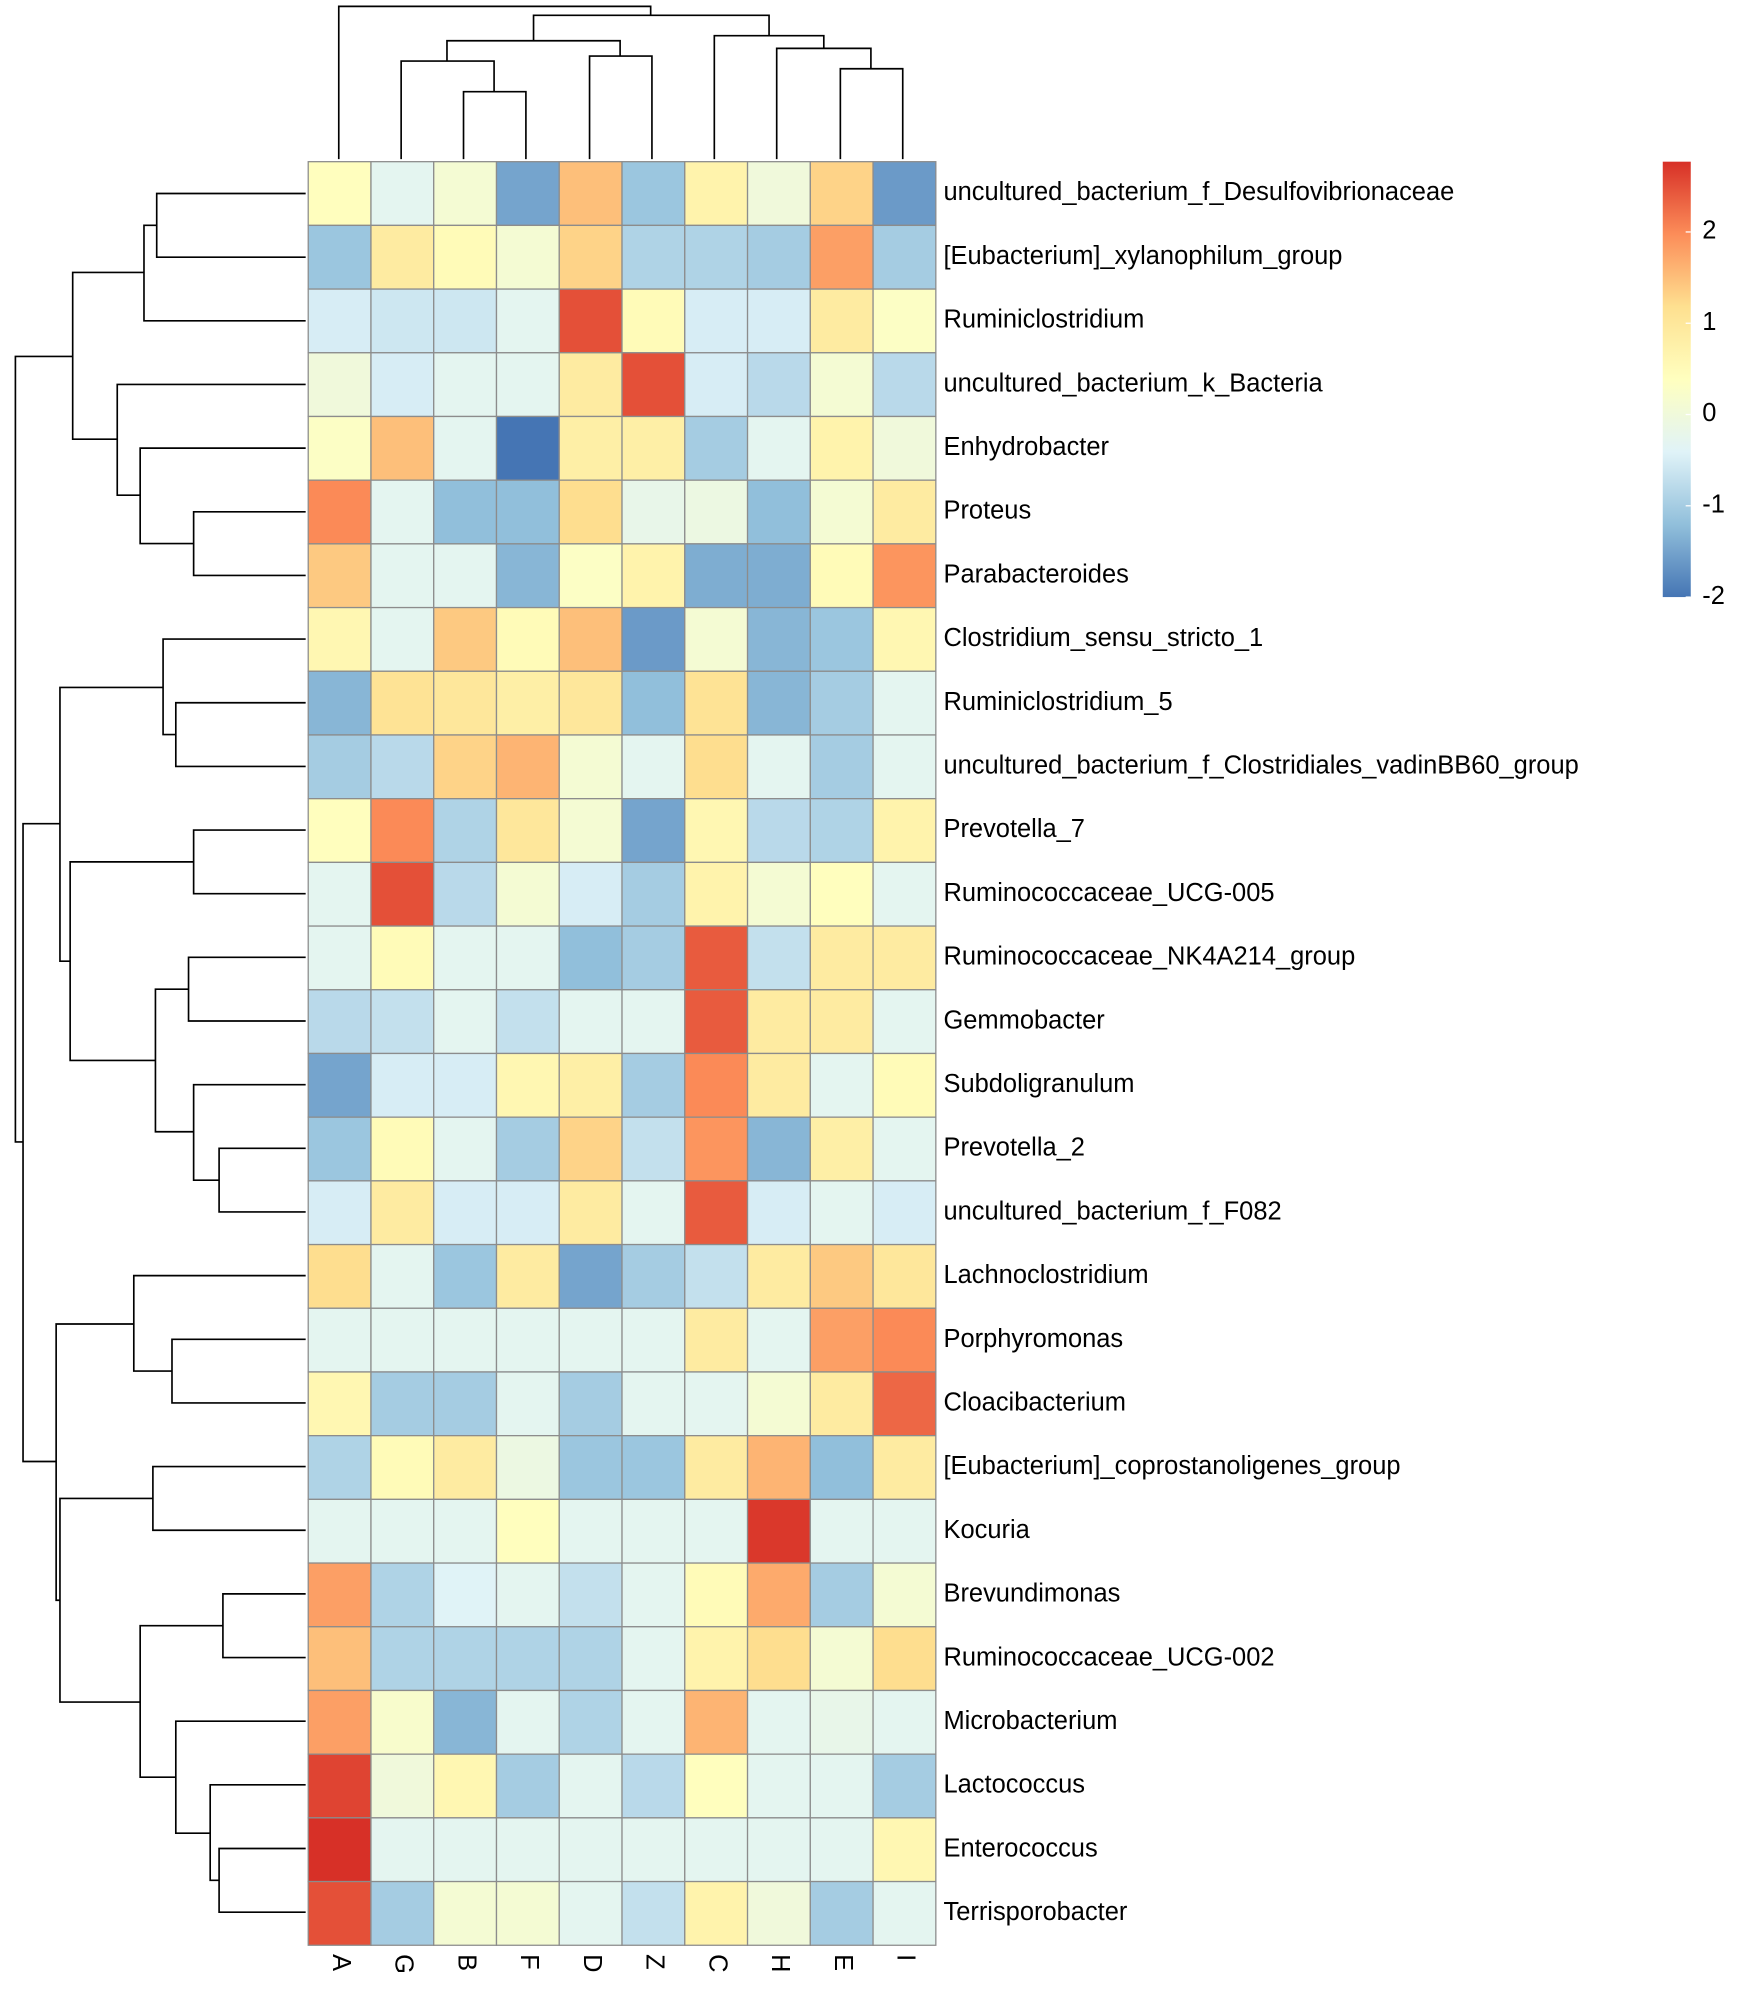 The height and width of the screenshot is (2000, 1752). Describe the element at coordinates (1057, 702) in the screenshot. I see `row-label: Ruminiclostridium_5` at that location.